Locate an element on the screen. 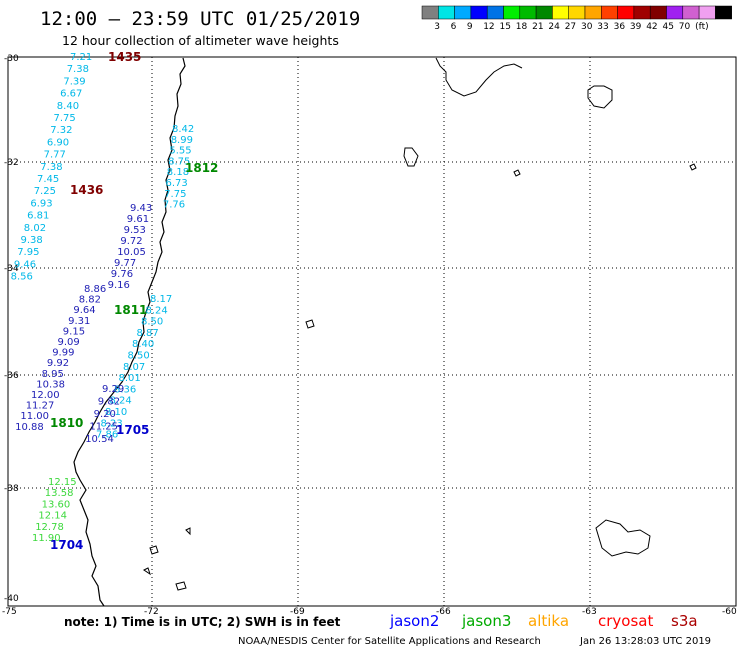 The height and width of the screenshot is (650, 740). legend-tick: 9 is located at coordinates (470, 27).